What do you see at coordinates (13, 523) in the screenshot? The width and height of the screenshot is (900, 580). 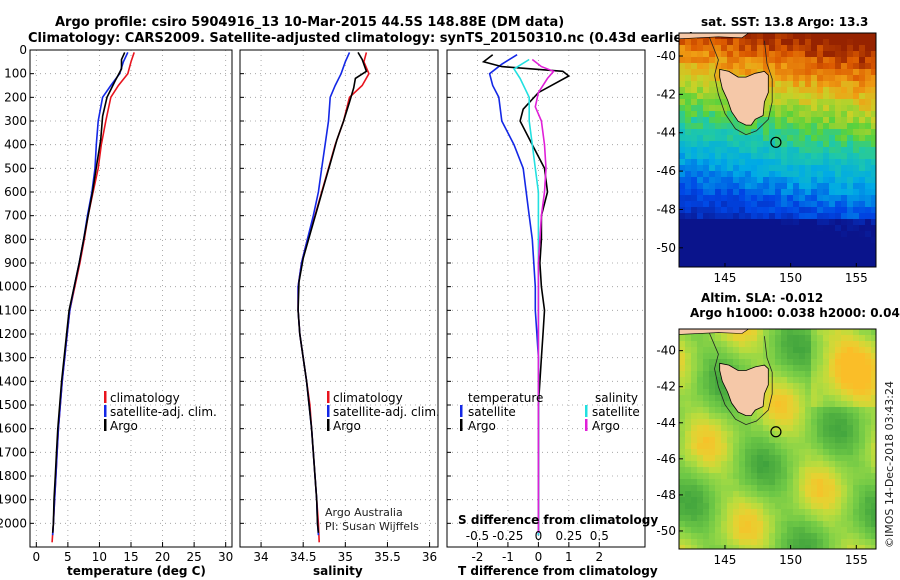 I see `y-tick-label: 2000` at bounding box center [13, 523].